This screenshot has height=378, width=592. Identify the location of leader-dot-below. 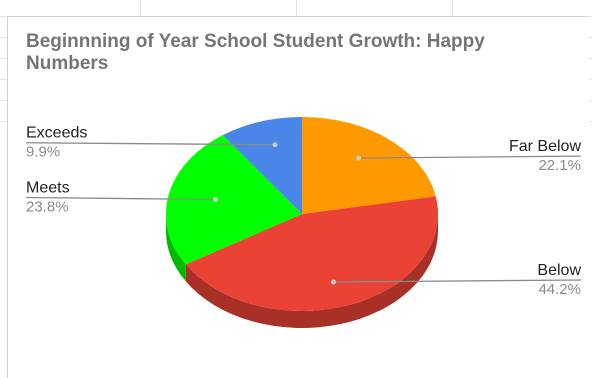
(334, 282).